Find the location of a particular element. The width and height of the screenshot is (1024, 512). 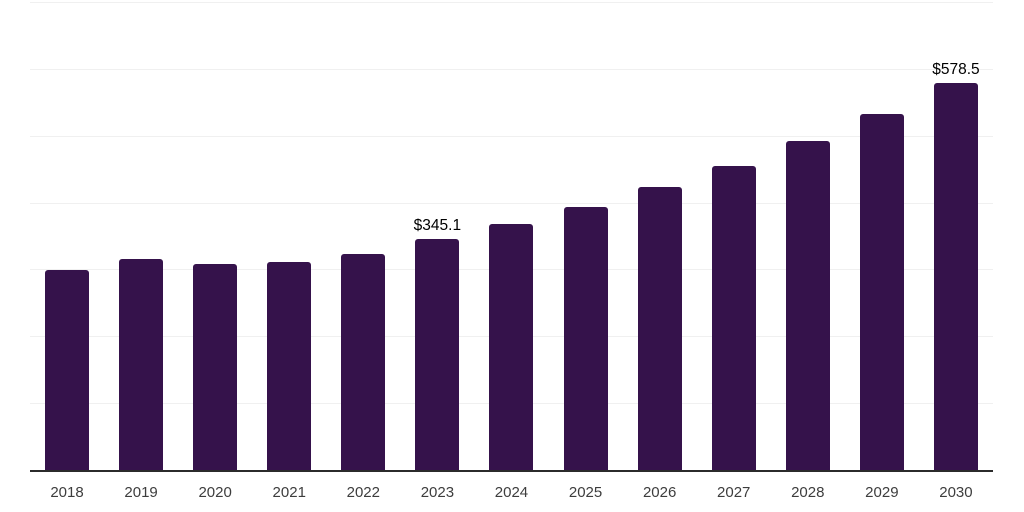

bar-2029 is located at coordinates (881, 292).